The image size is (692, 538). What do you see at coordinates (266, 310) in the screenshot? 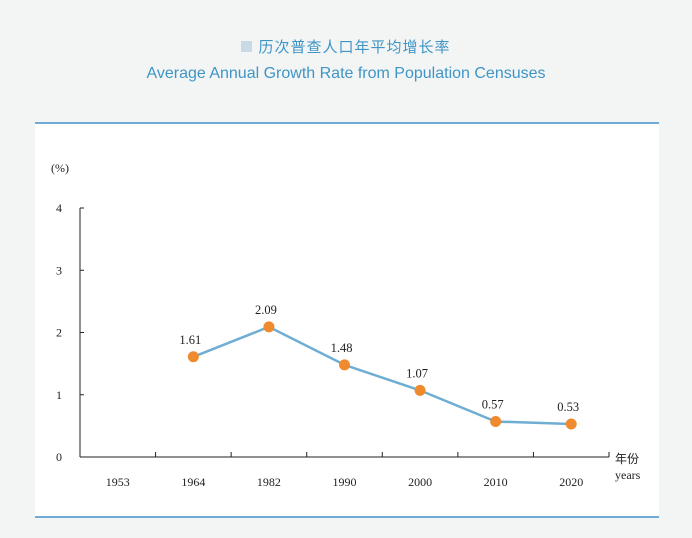
I see `data-label: 2.09` at bounding box center [266, 310].